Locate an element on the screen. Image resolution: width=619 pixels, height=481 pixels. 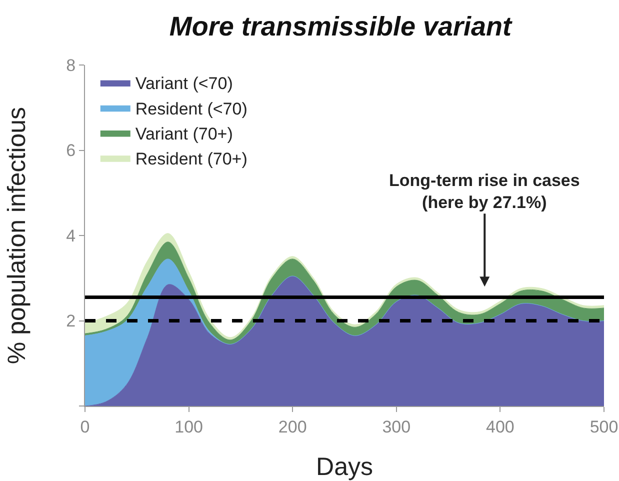
x-tick-label: 500 is located at coordinates (604, 426).